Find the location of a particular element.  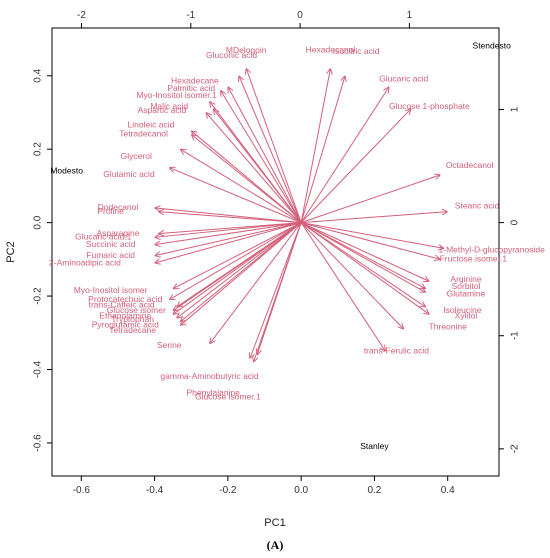

x-tick-label: -0.6 is located at coordinates (82, 490).